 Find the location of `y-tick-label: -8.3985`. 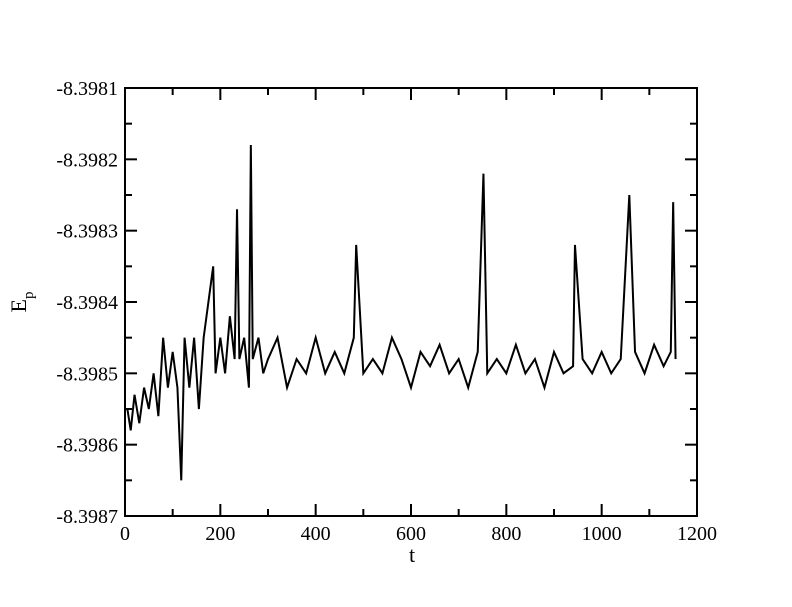

y-tick-label: -8.3985 is located at coordinates (87, 374).